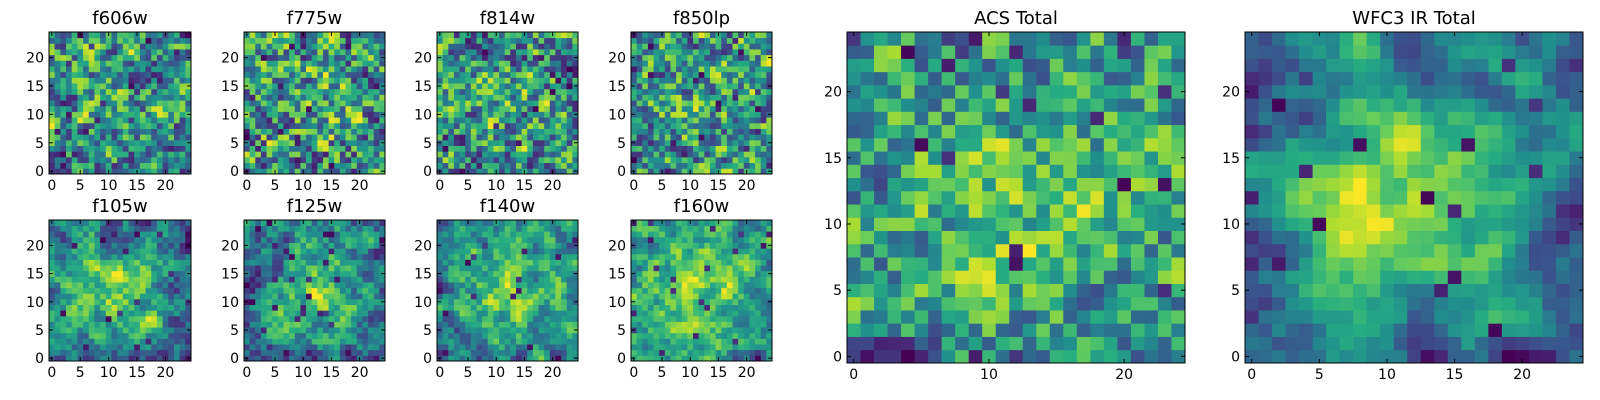  Describe the element at coordinates (80, 186) in the screenshot. I see `x-tick-label: 5` at that location.